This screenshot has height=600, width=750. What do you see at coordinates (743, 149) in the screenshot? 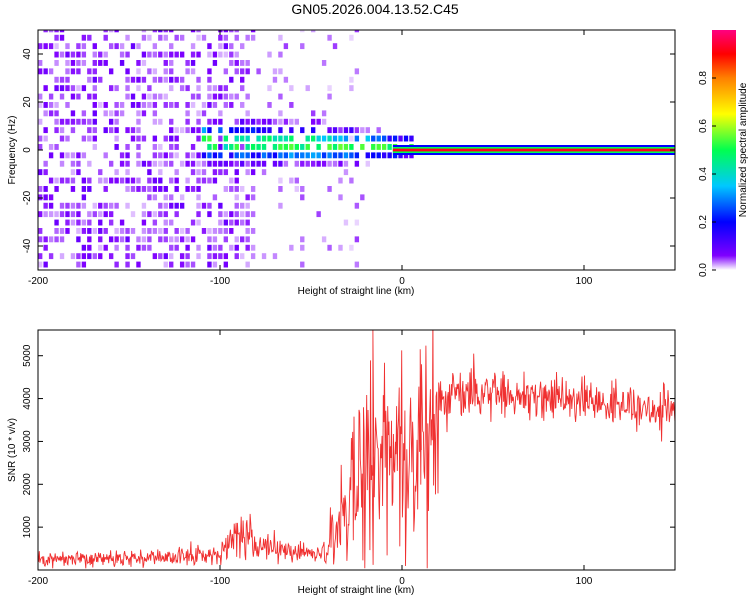
I see `colorbar-label: Normalized spectral amplitude` at bounding box center [743, 149].